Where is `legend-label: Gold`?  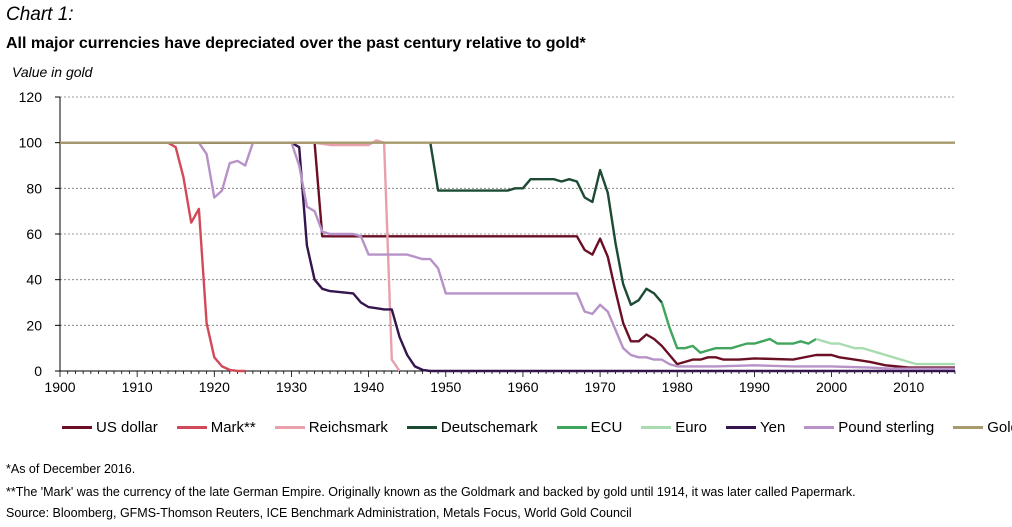
legend-label: Gold is located at coordinates (999, 427).